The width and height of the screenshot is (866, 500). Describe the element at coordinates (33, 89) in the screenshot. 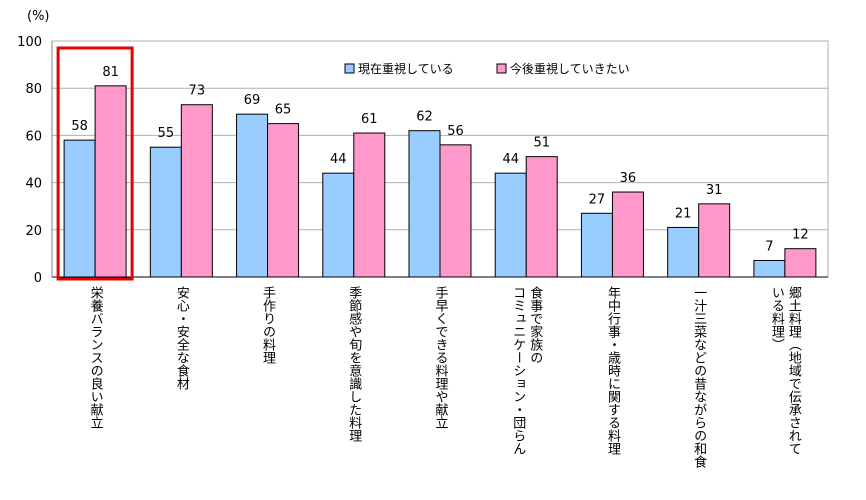

I see `y-tick-label: 80` at that location.